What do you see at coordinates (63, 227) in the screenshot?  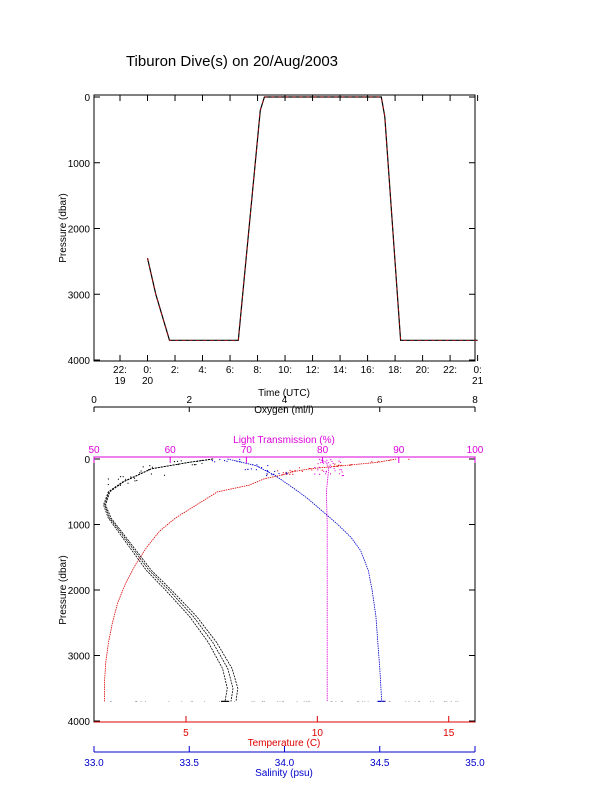 I see `pressure-axis-label-top: Pressure (dbar)` at bounding box center [63, 227].